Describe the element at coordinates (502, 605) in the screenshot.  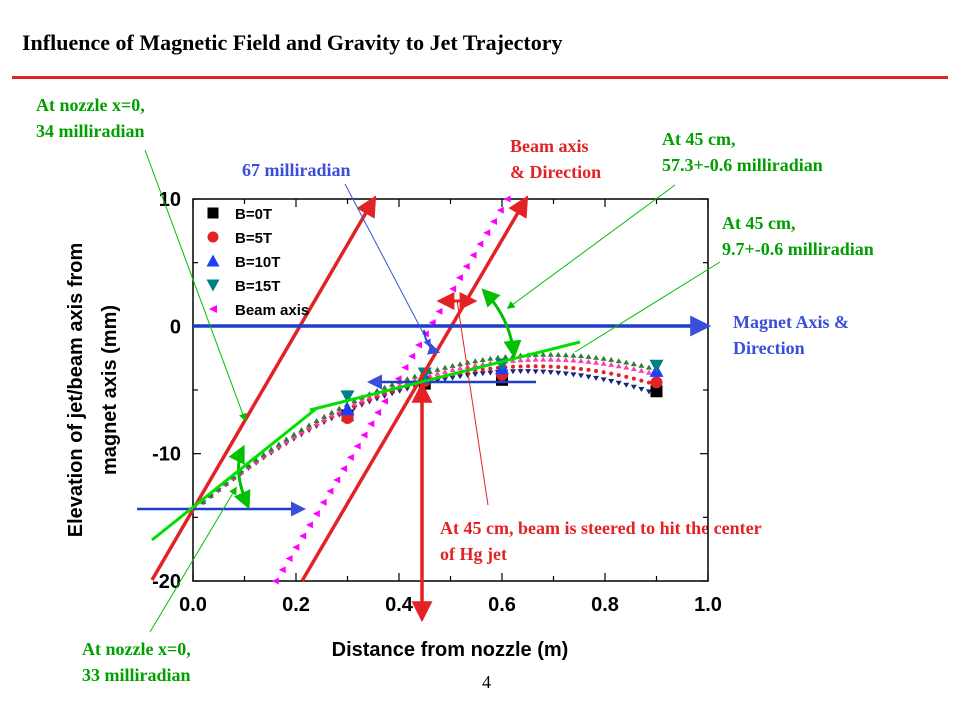
I see `x-tick-label: 0.6` at that location.